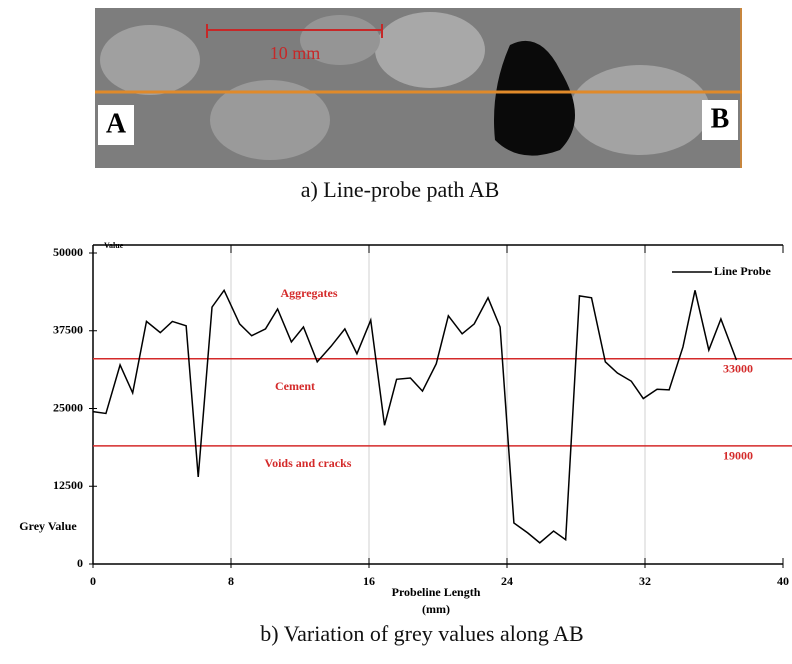 The image size is (792, 664). I want to click on x-tick-label: 32, so click(645, 581).